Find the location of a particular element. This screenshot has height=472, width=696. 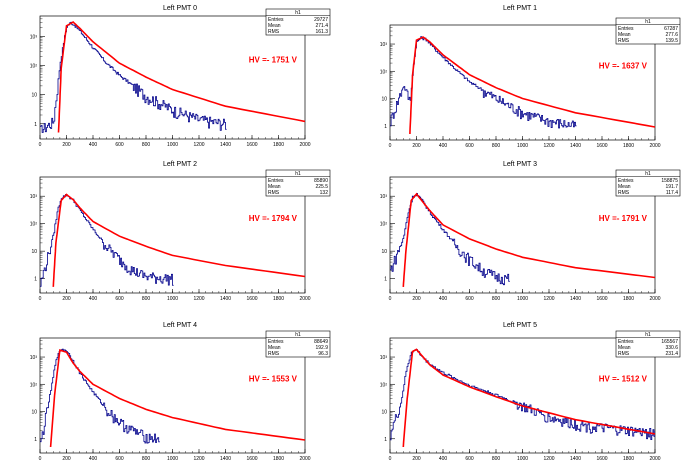

stats-value: 161.3 is located at coordinates (321, 32).